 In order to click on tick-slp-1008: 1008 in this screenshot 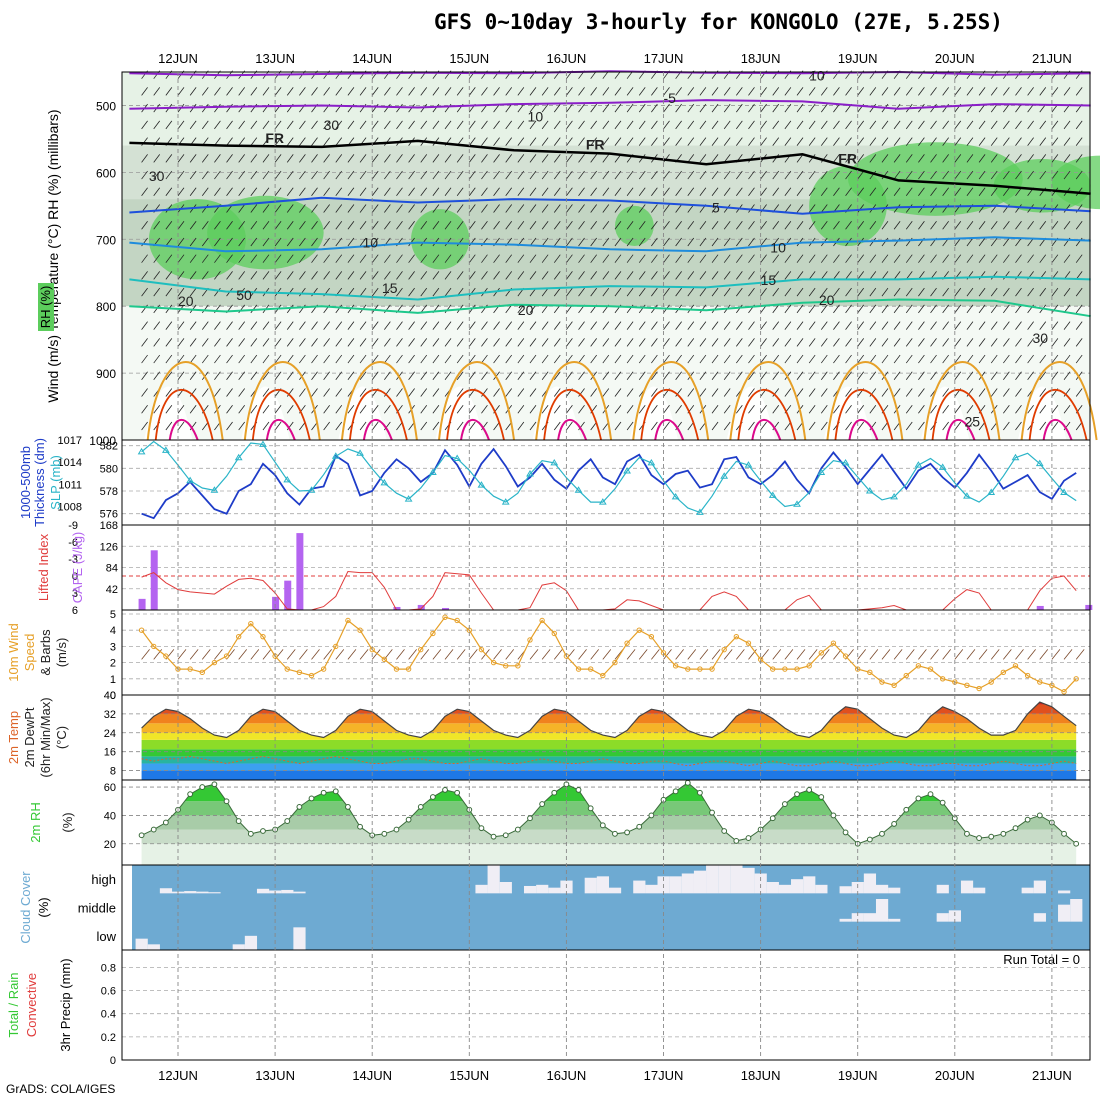, I will do `click(70, 508)`.